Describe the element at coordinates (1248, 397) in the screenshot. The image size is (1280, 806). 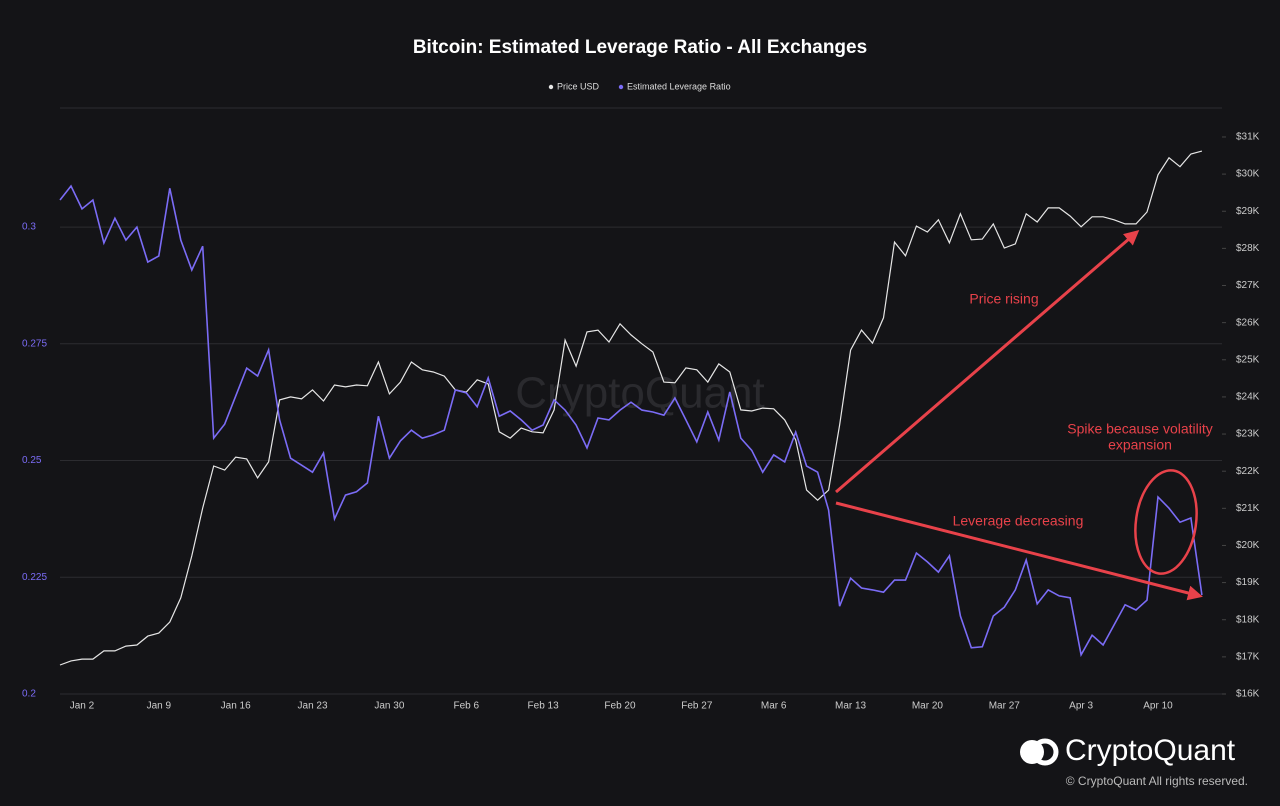
I see `y2-tick-label: $24K` at that location.